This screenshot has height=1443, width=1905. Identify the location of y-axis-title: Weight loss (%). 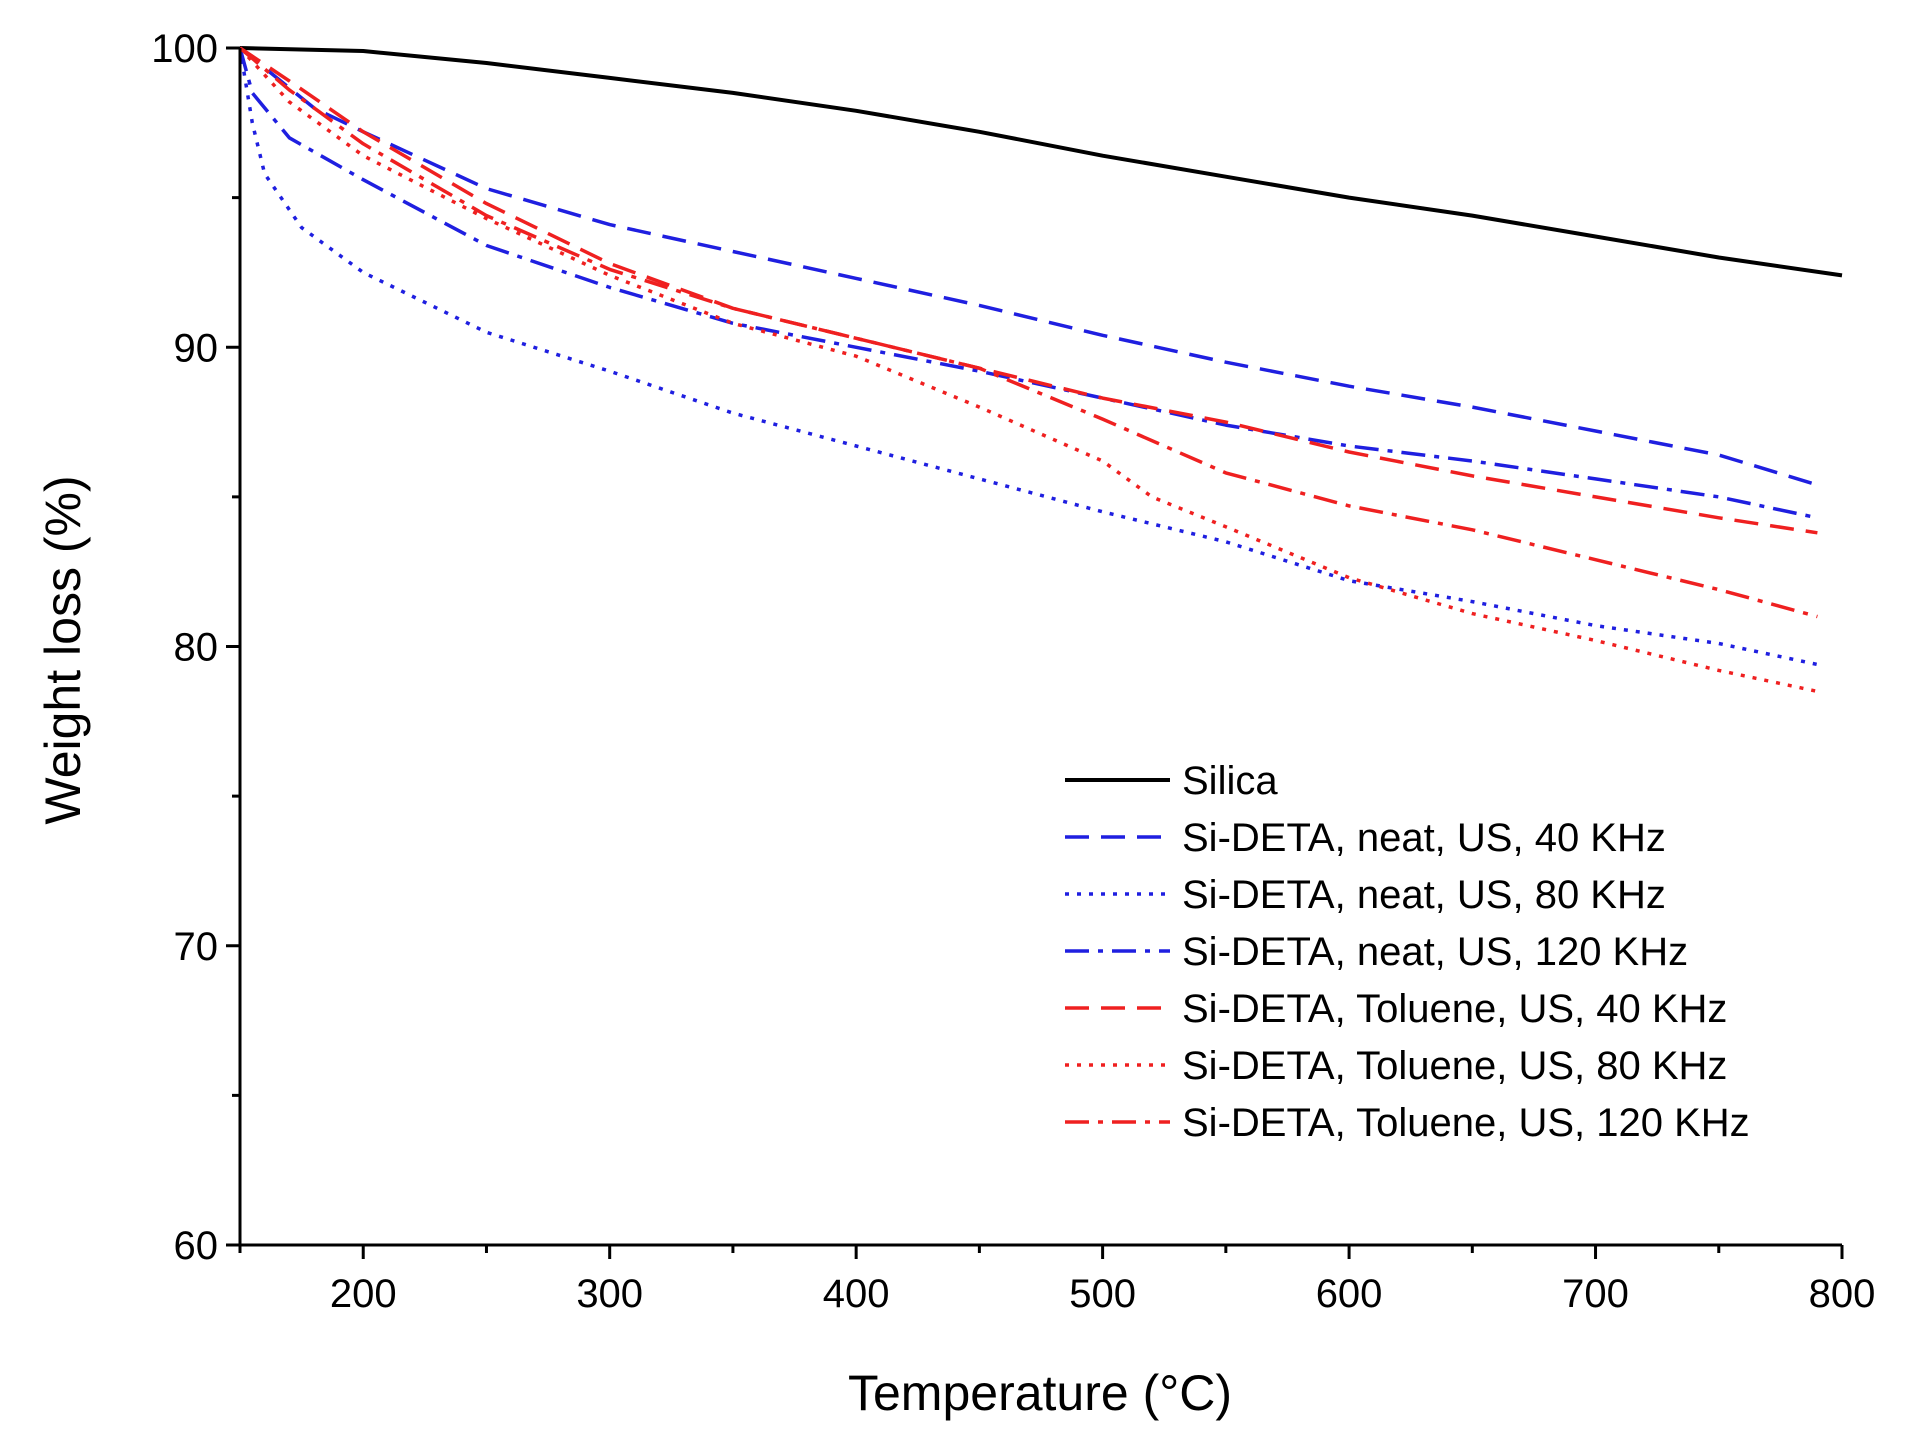
(63, 649).